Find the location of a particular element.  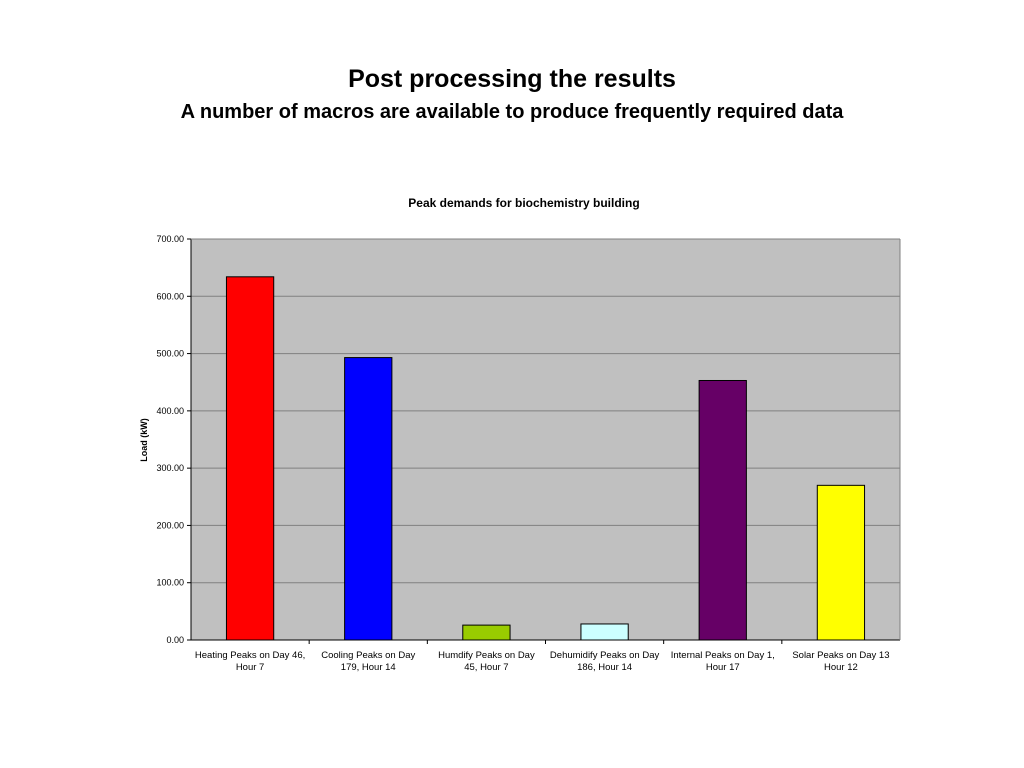

y-tick-label: 200.00 is located at coordinates (170, 525).